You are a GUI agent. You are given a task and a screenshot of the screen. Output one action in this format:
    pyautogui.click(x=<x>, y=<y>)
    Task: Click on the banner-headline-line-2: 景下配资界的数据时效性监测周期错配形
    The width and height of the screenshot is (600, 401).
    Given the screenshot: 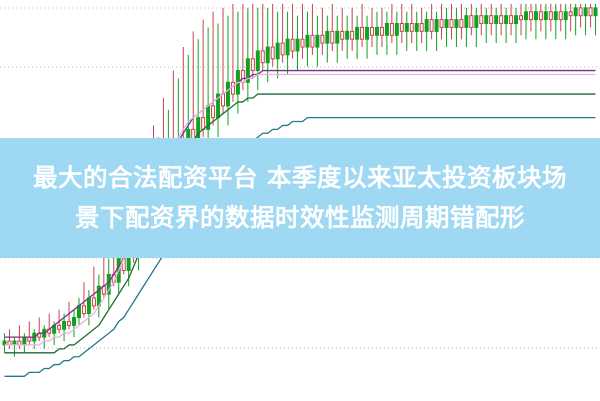 What is the action you would take?
    pyautogui.click(x=300, y=217)
    